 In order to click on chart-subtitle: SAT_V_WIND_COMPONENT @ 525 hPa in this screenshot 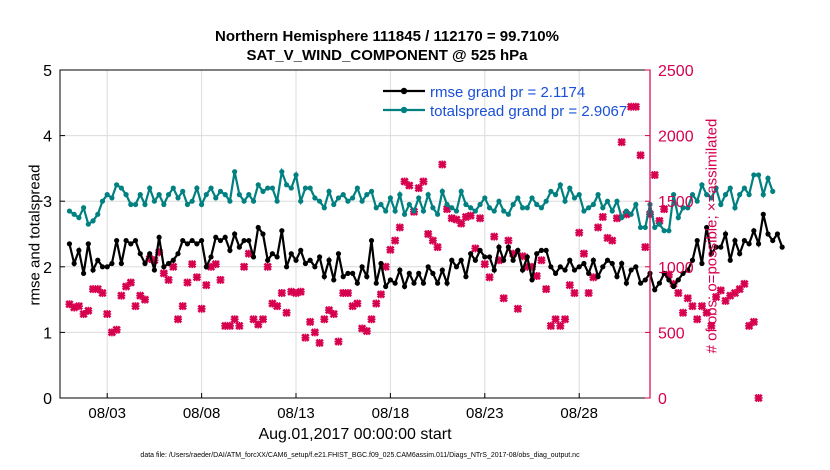, I will do `click(387, 55)`.